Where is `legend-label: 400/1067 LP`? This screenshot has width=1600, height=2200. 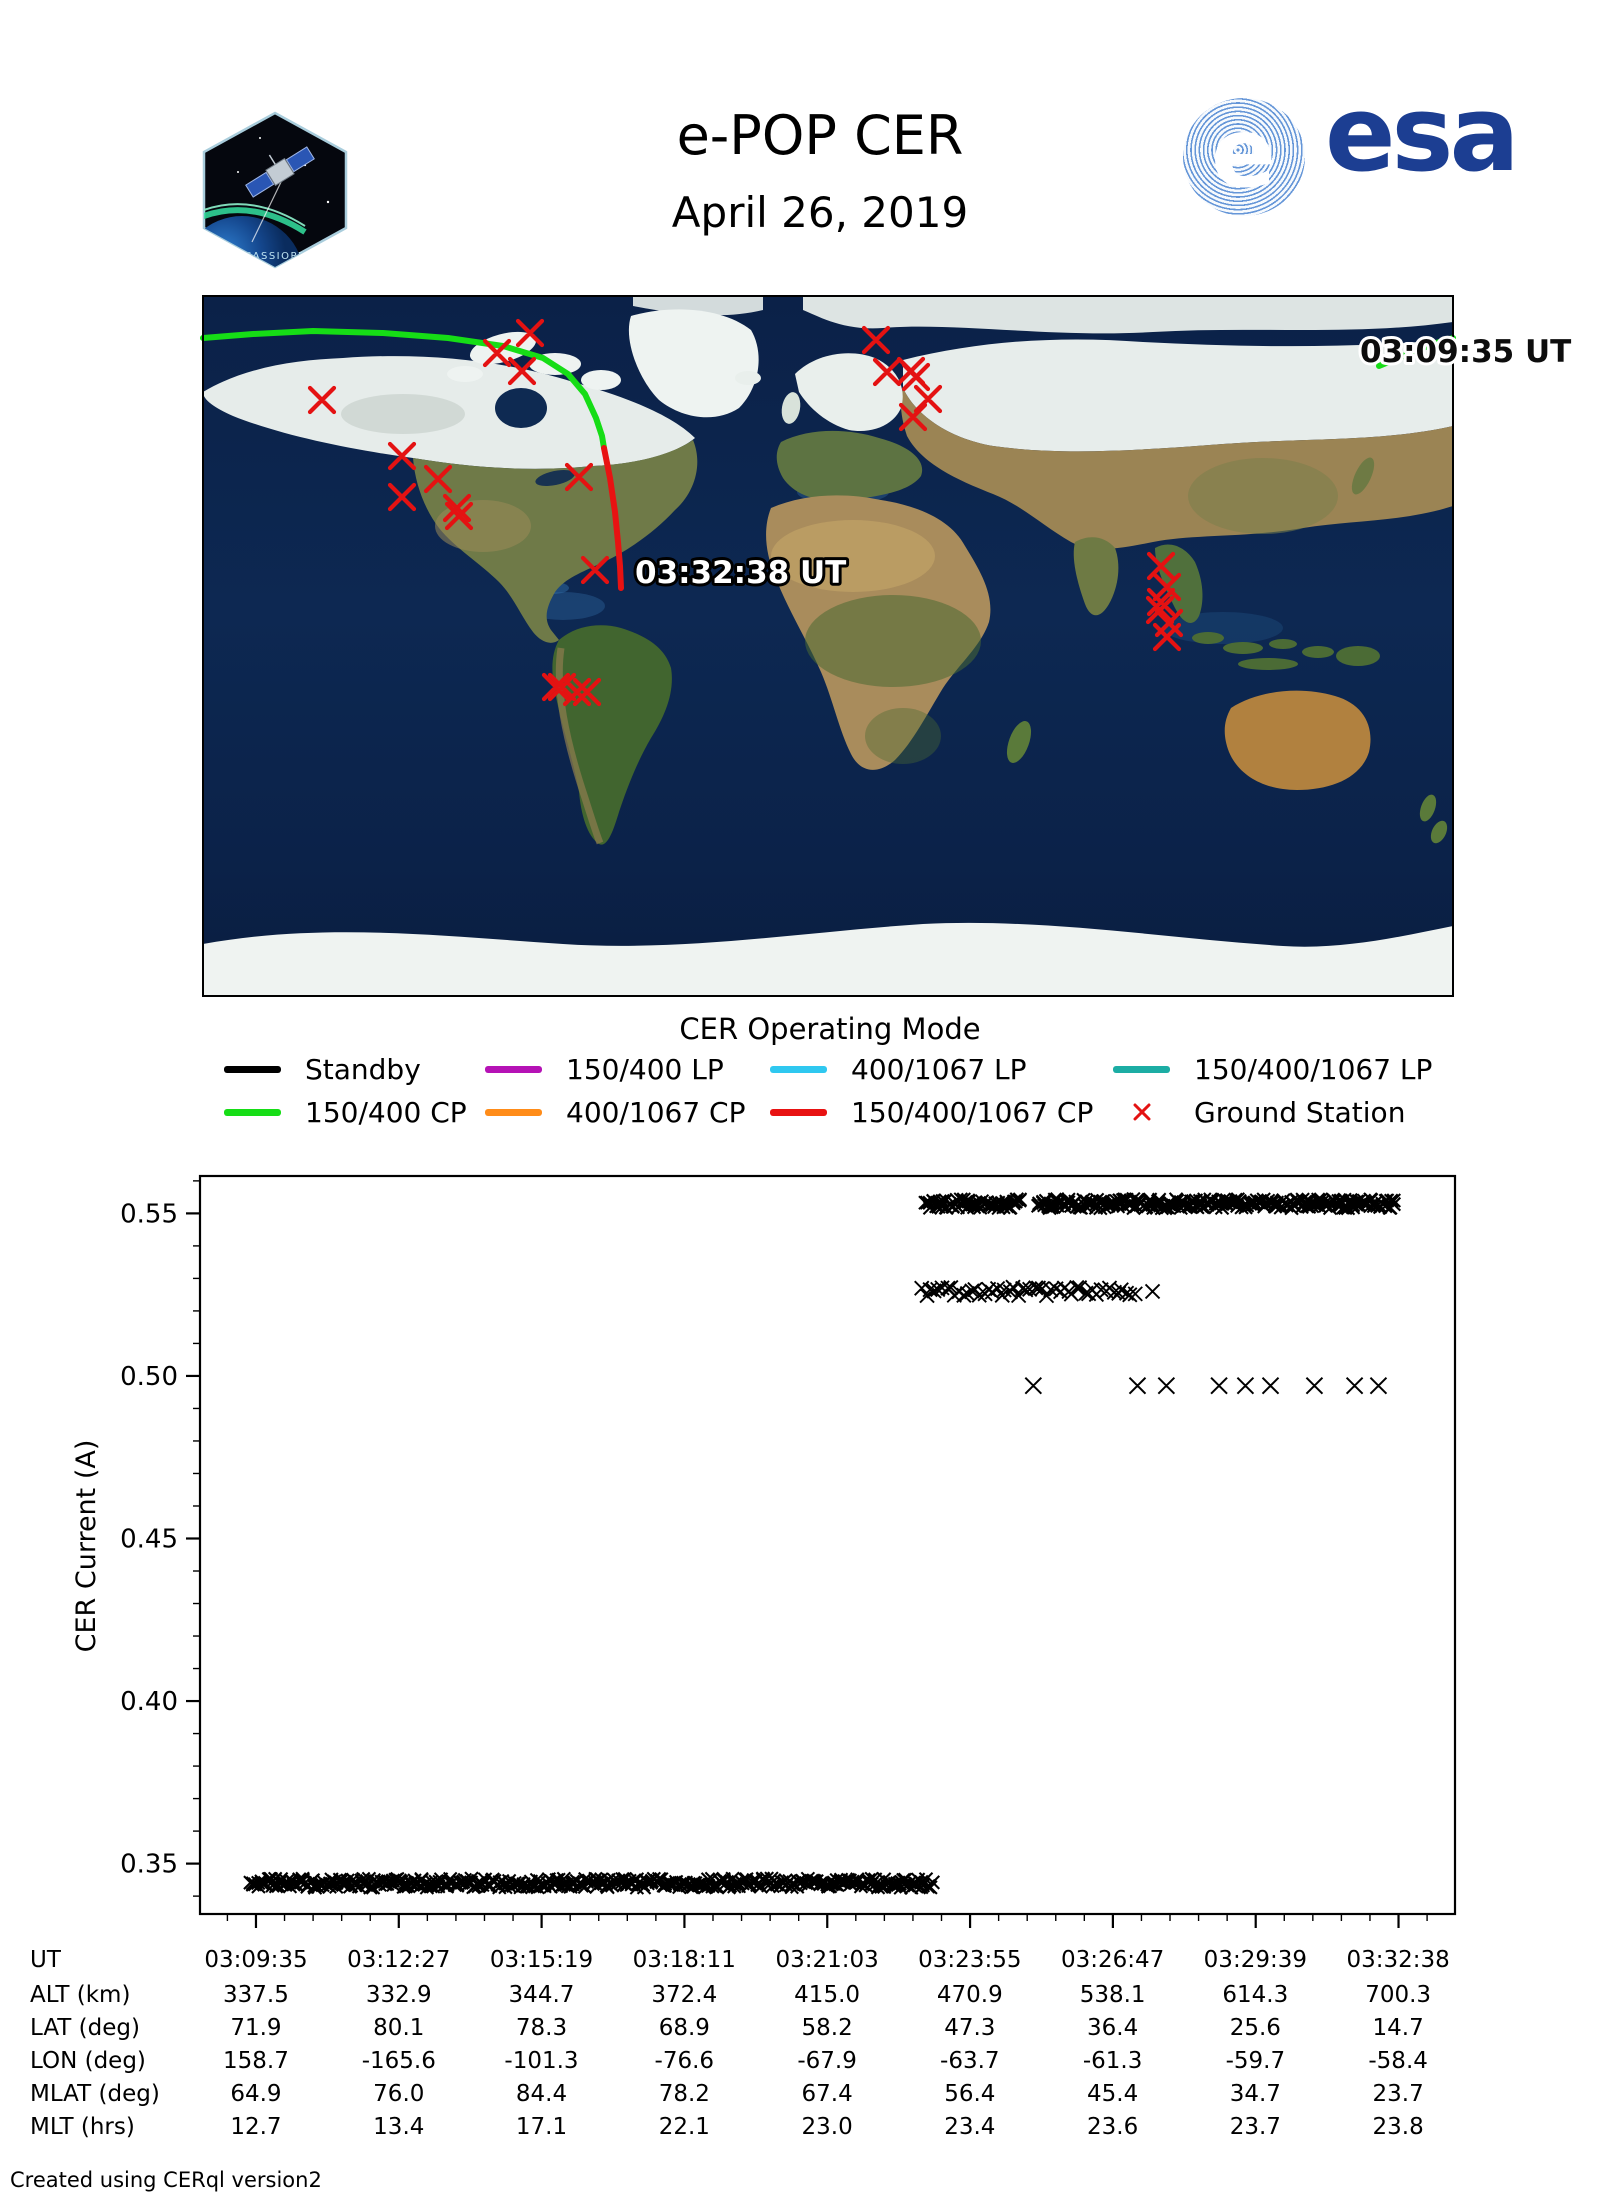 legend-label: 400/1067 LP is located at coordinates (939, 1069).